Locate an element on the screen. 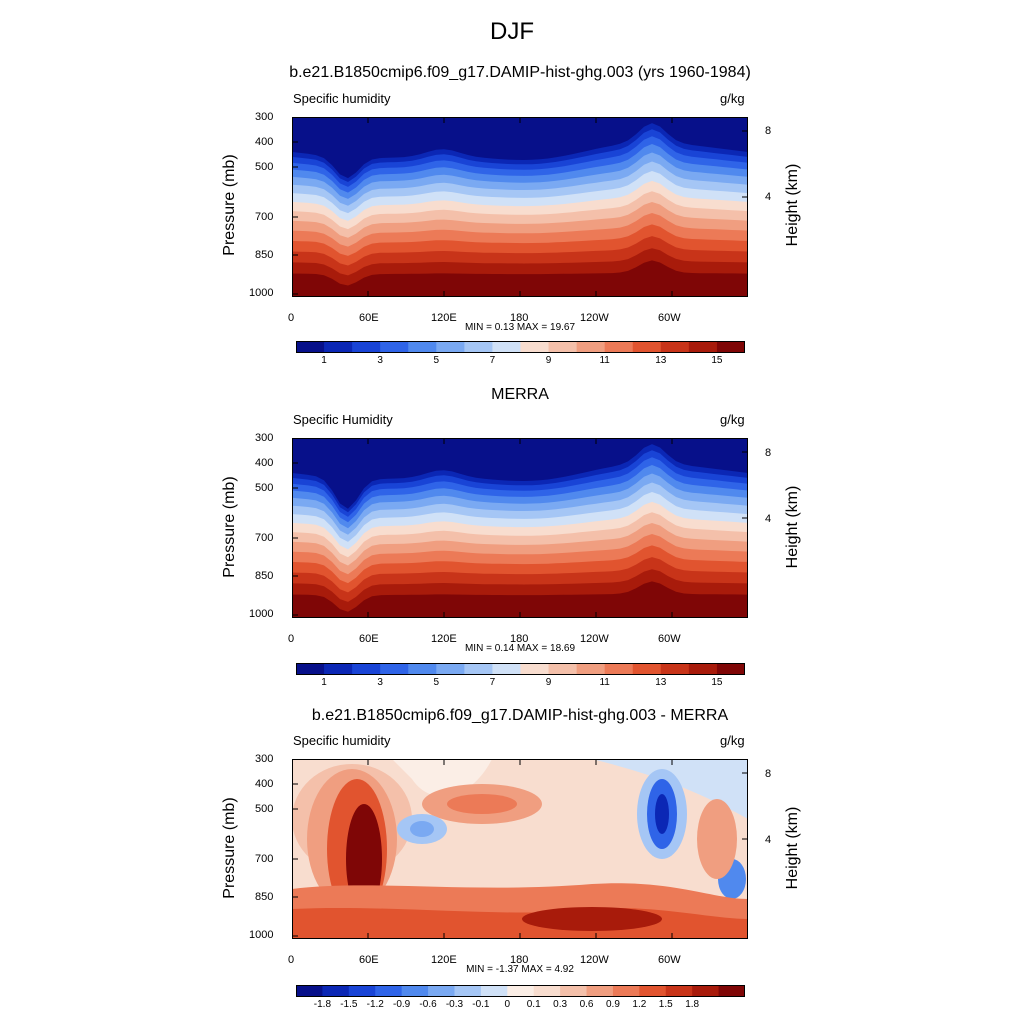 Image resolution: width=1024 pixels, height=1024 pixels. colorbar-label: 11 is located at coordinates (604, 682).